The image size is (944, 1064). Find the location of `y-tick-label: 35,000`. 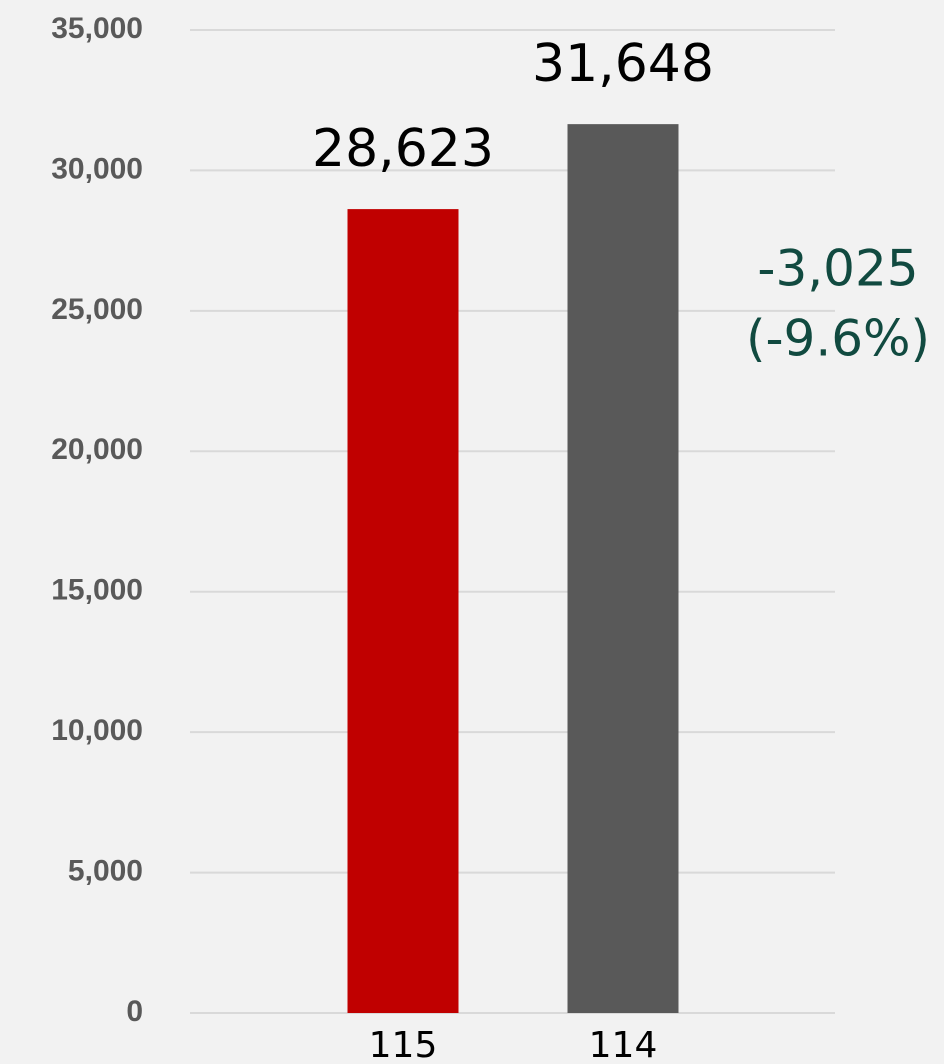

y-tick-label: 35,000 is located at coordinates (97, 28).